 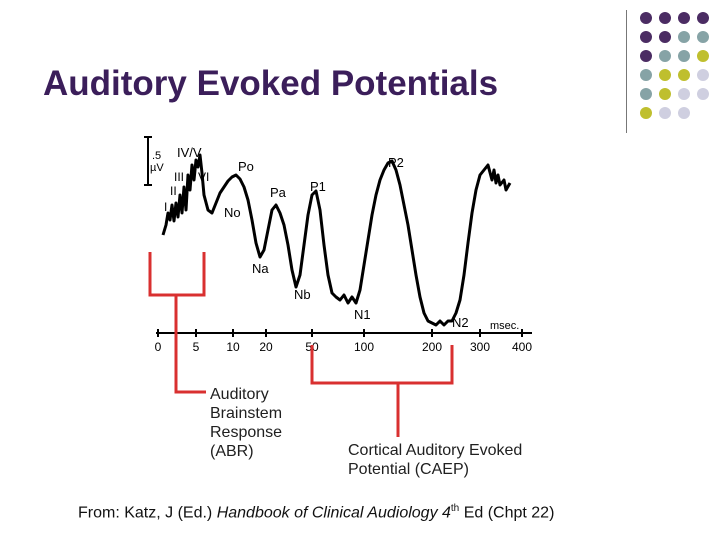 I want to click on tick-label-10: 10, so click(x=233, y=347).